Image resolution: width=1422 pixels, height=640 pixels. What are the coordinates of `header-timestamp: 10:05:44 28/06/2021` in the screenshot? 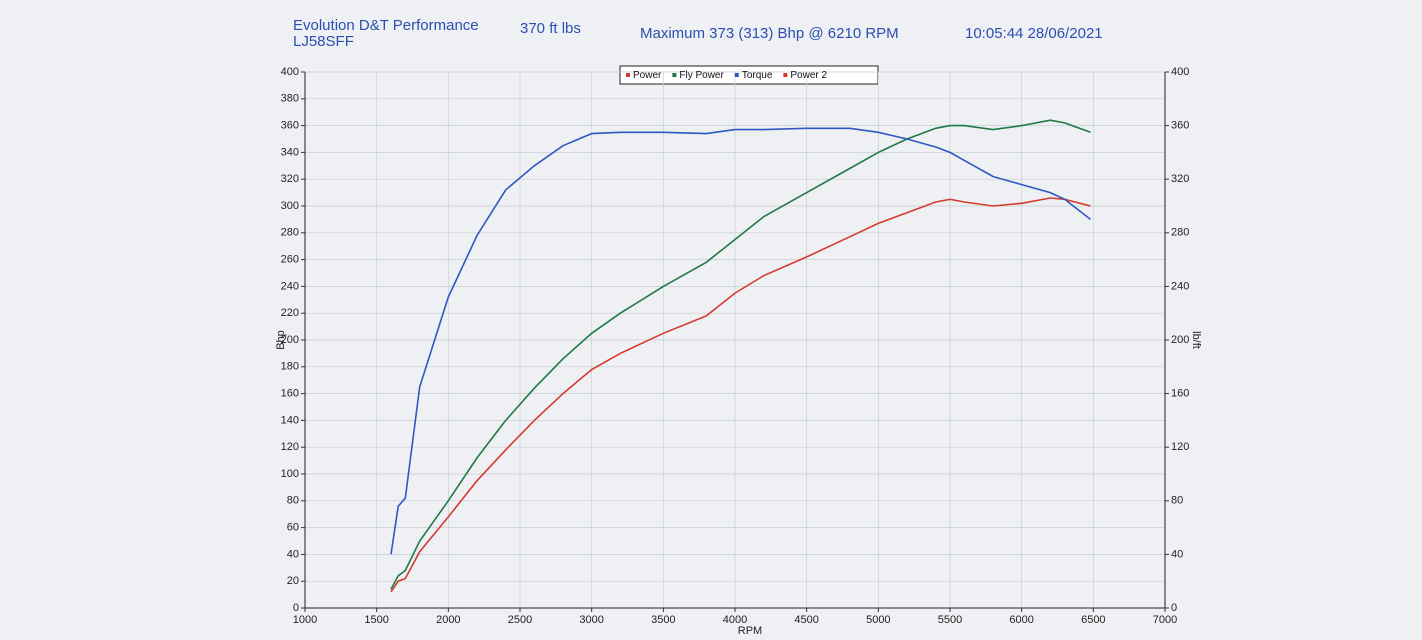 It's located at (1034, 33).